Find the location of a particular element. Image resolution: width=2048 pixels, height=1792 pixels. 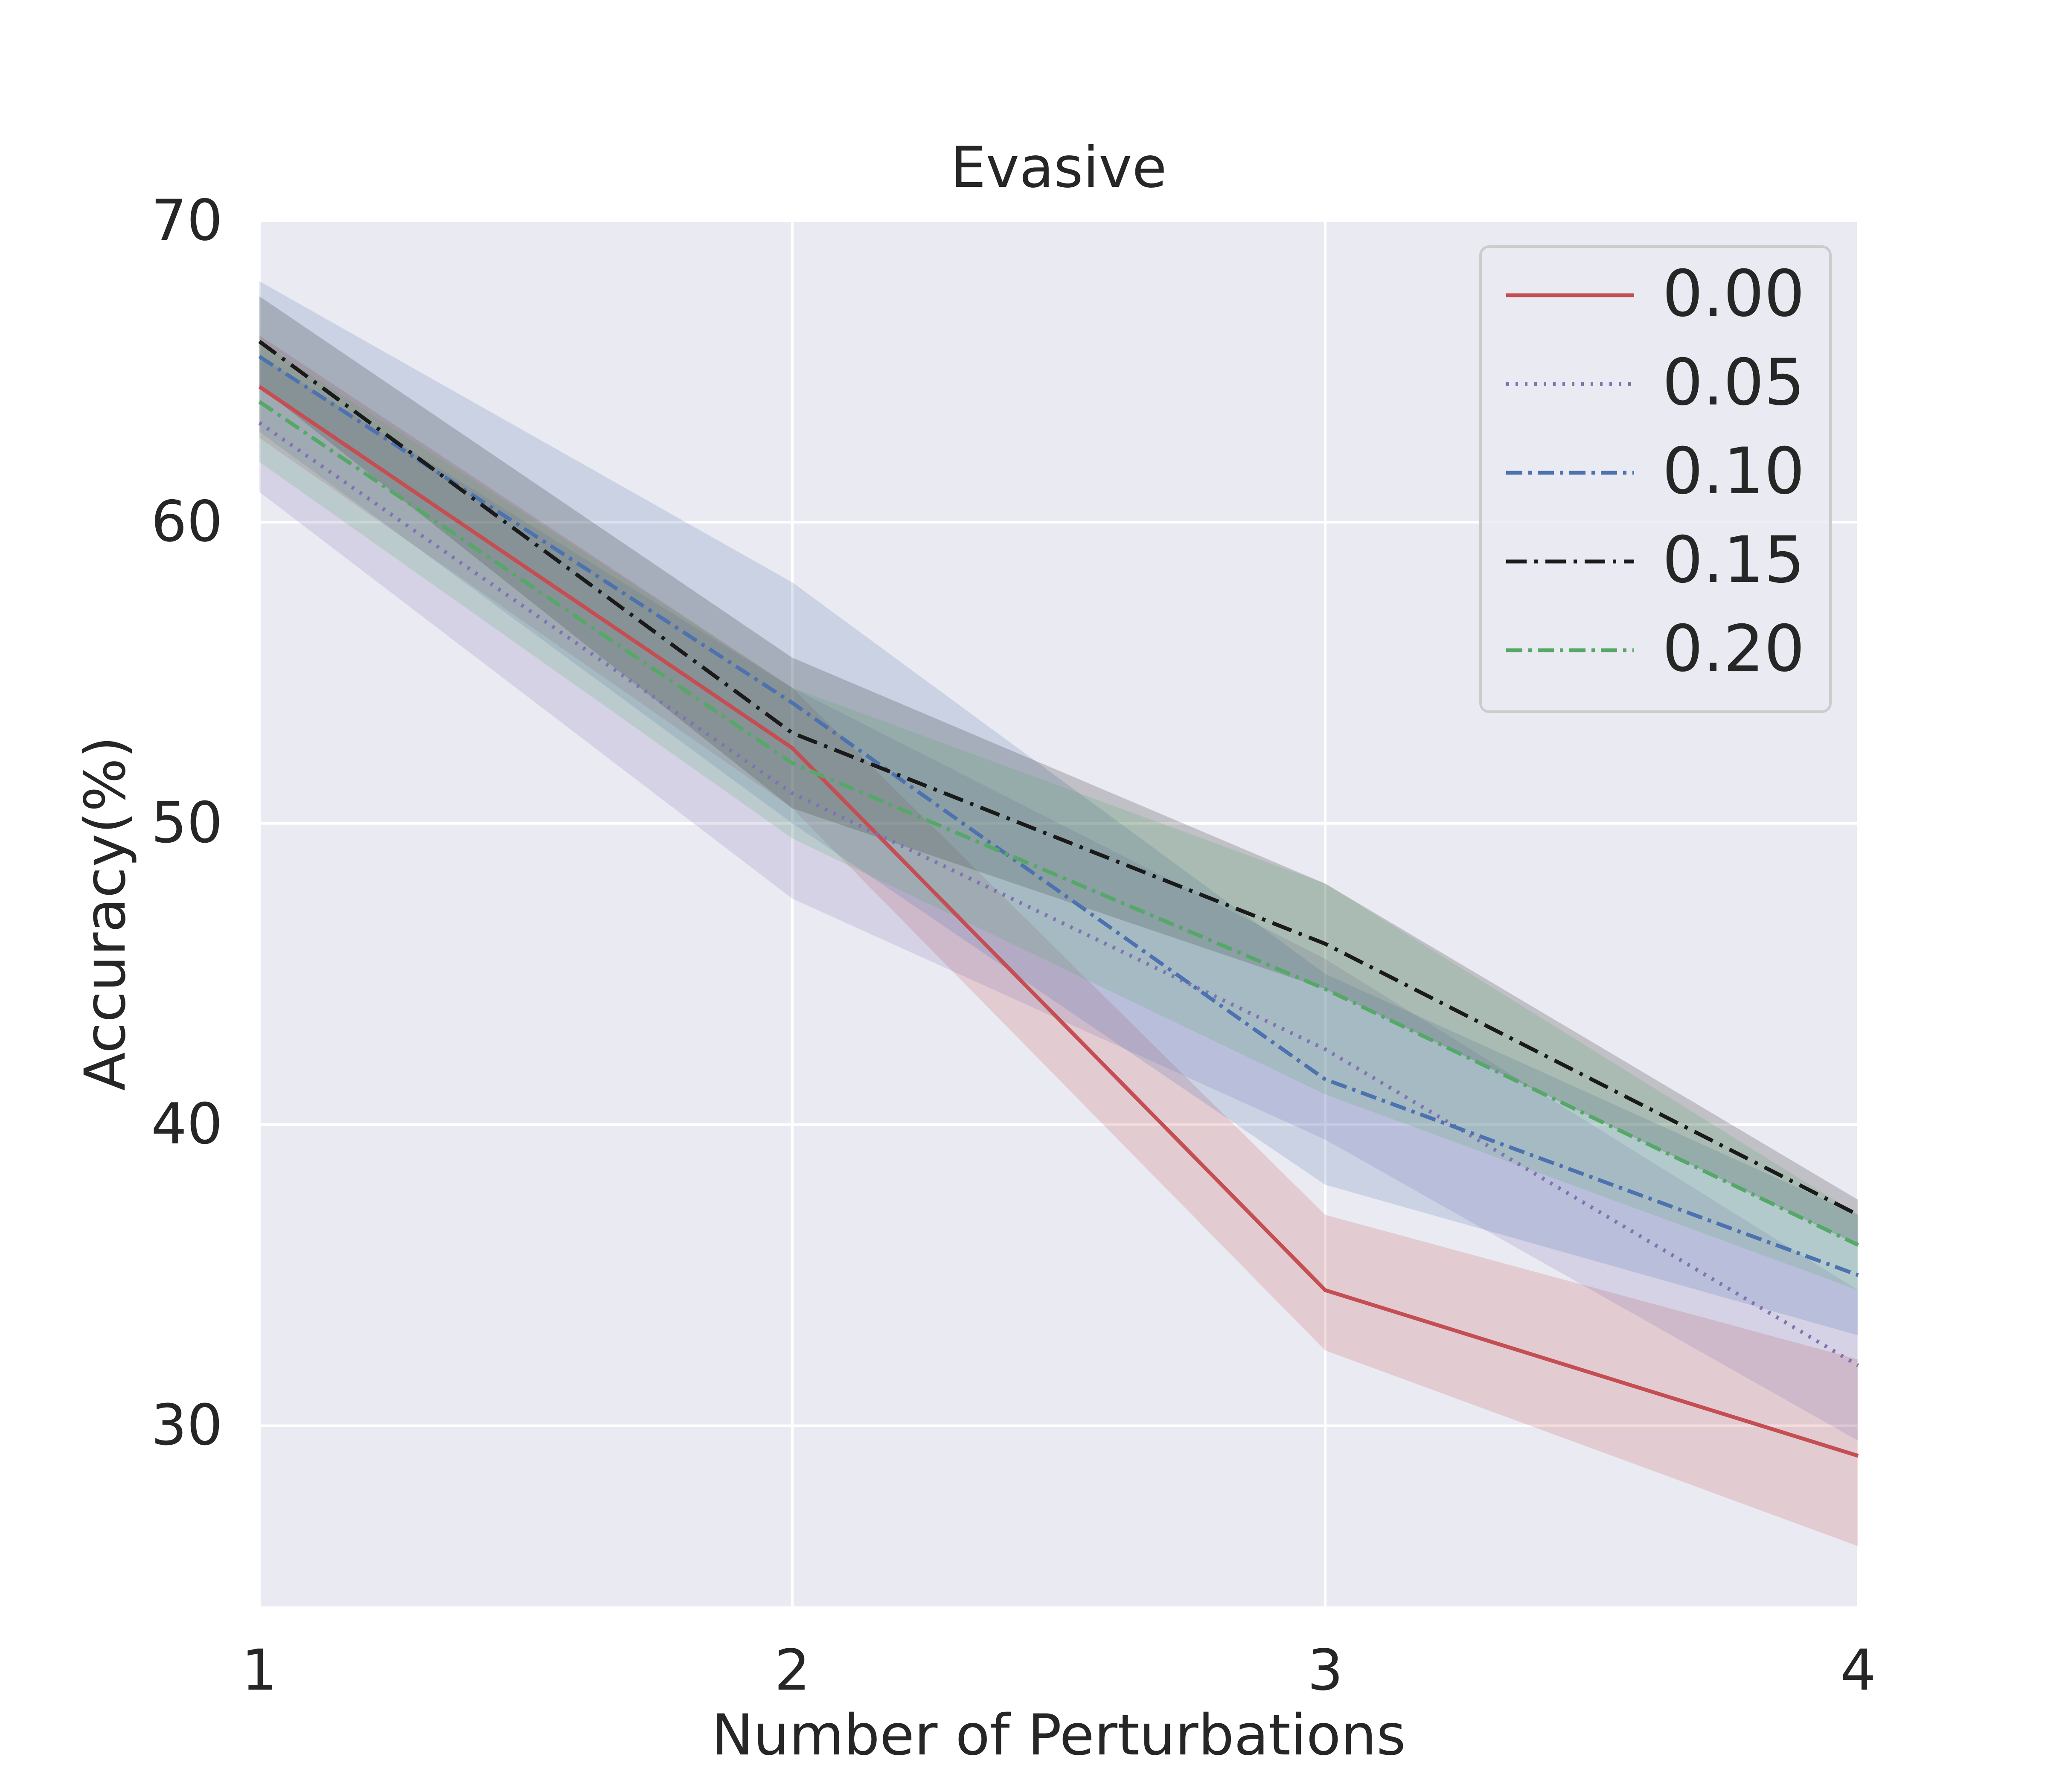

y-tick-label: 70 is located at coordinates (187, 220).